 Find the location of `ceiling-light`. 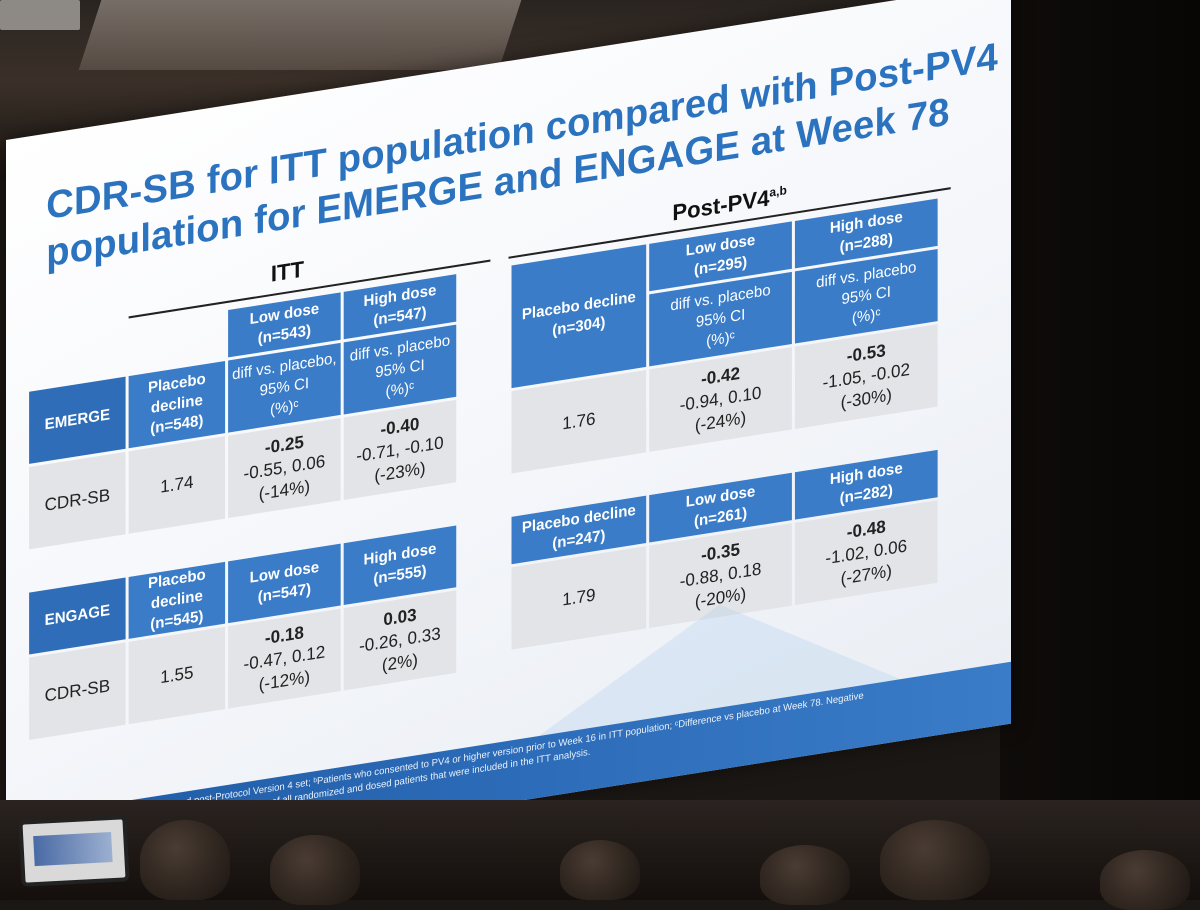

ceiling-light is located at coordinates (40, 15).